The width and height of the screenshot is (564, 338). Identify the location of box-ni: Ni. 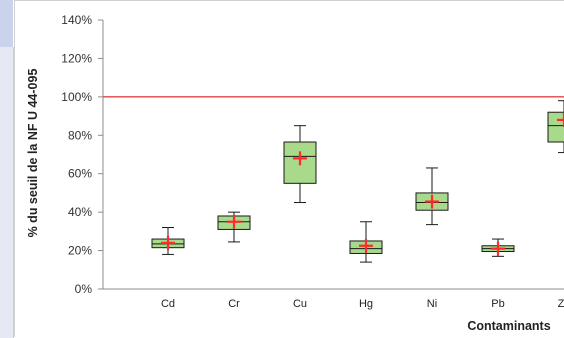
(432, 238).